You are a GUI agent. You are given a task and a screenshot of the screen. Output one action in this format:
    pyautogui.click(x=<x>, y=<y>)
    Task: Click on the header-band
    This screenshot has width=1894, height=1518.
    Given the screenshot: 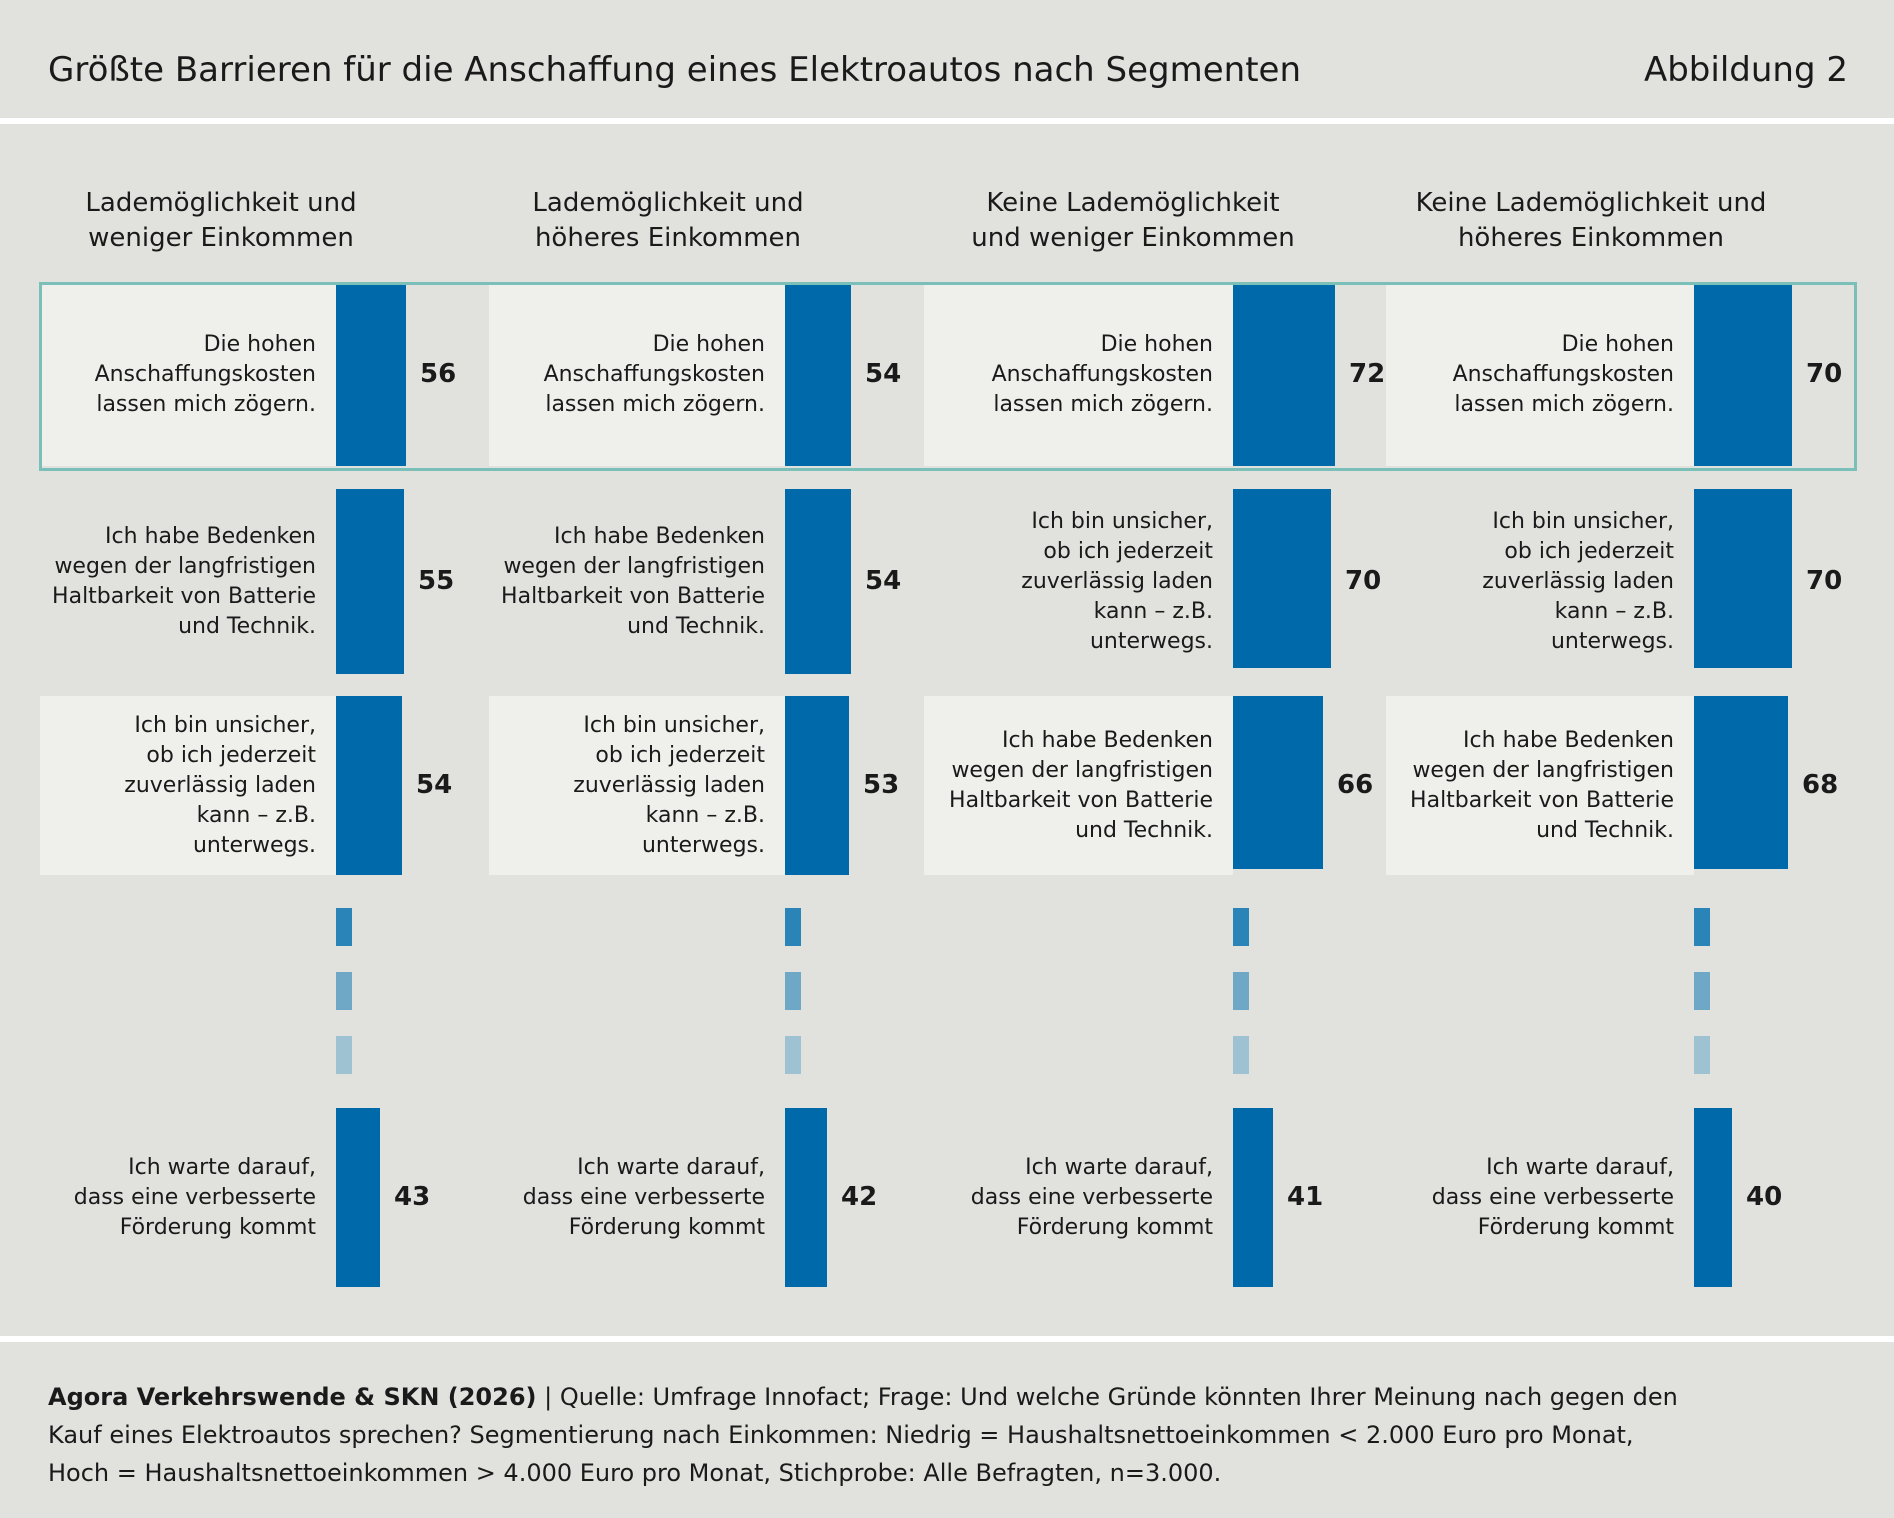 What is the action you would take?
    pyautogui.click(x=947, y=59)
    